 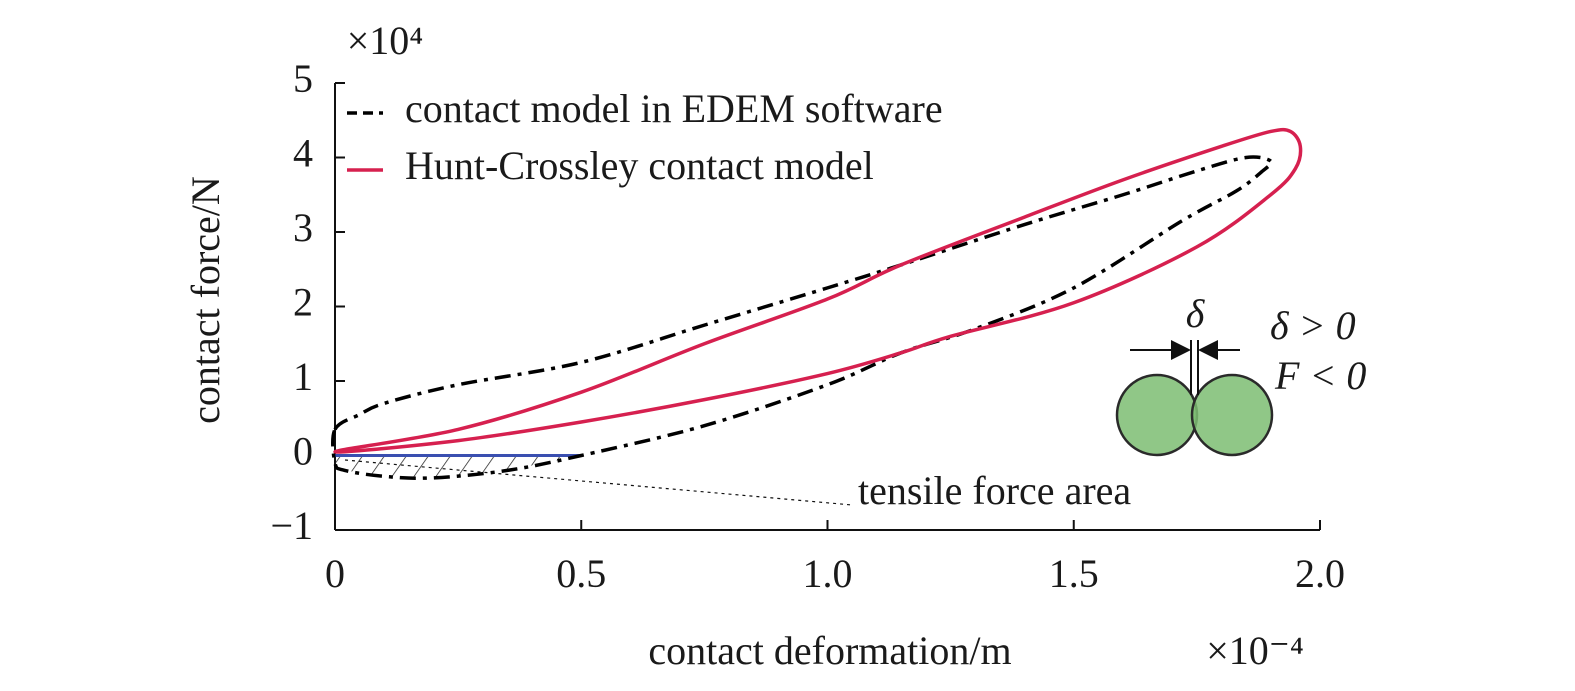 I want to click on y-tick-label: 5, so click(x=303, y=78).